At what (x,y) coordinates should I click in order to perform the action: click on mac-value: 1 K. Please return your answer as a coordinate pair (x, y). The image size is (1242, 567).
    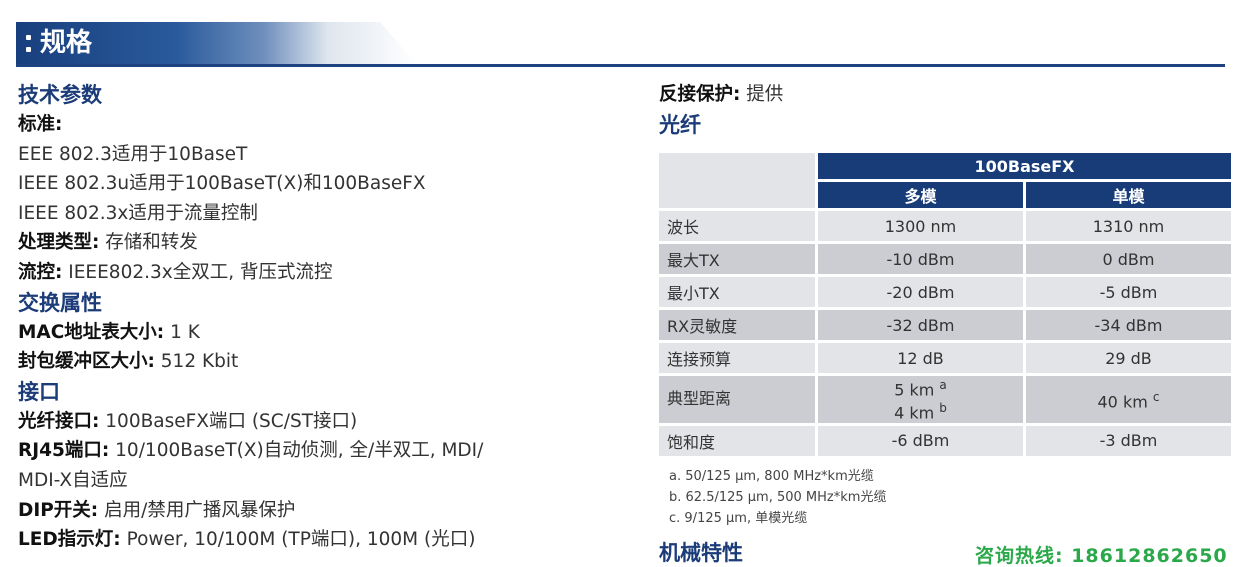
    Looking at the image, I should click on (182, 332).